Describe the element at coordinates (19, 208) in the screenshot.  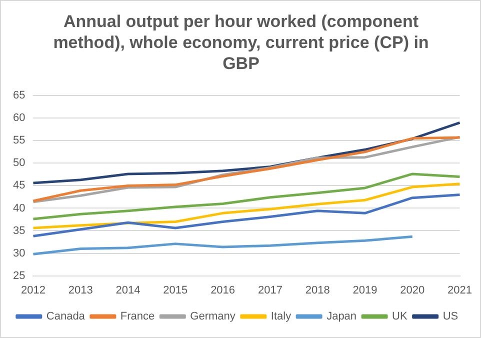
I see `y-tick-label: 40` at that location.